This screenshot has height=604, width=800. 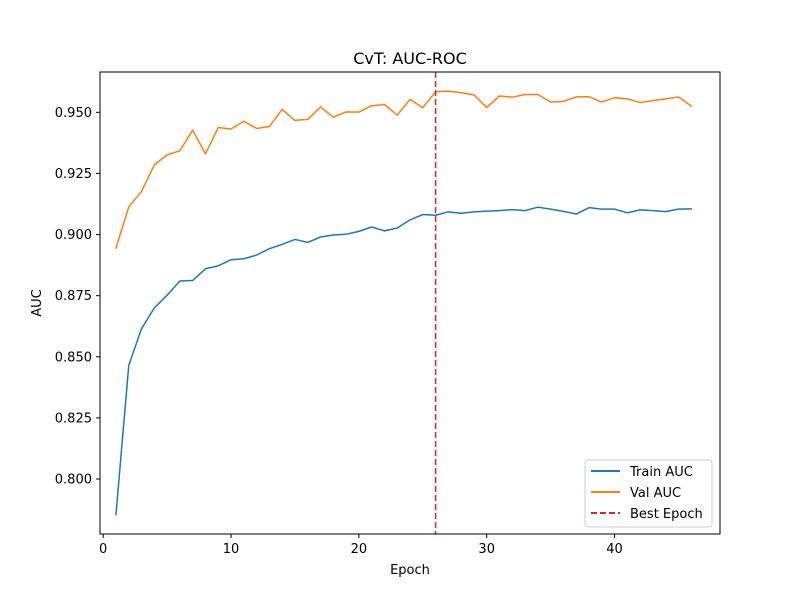 What do you see at coordinates (73, 357) in the screenshot?
I see `y-tick-label: 0.850` at bounding box center [73, 357].